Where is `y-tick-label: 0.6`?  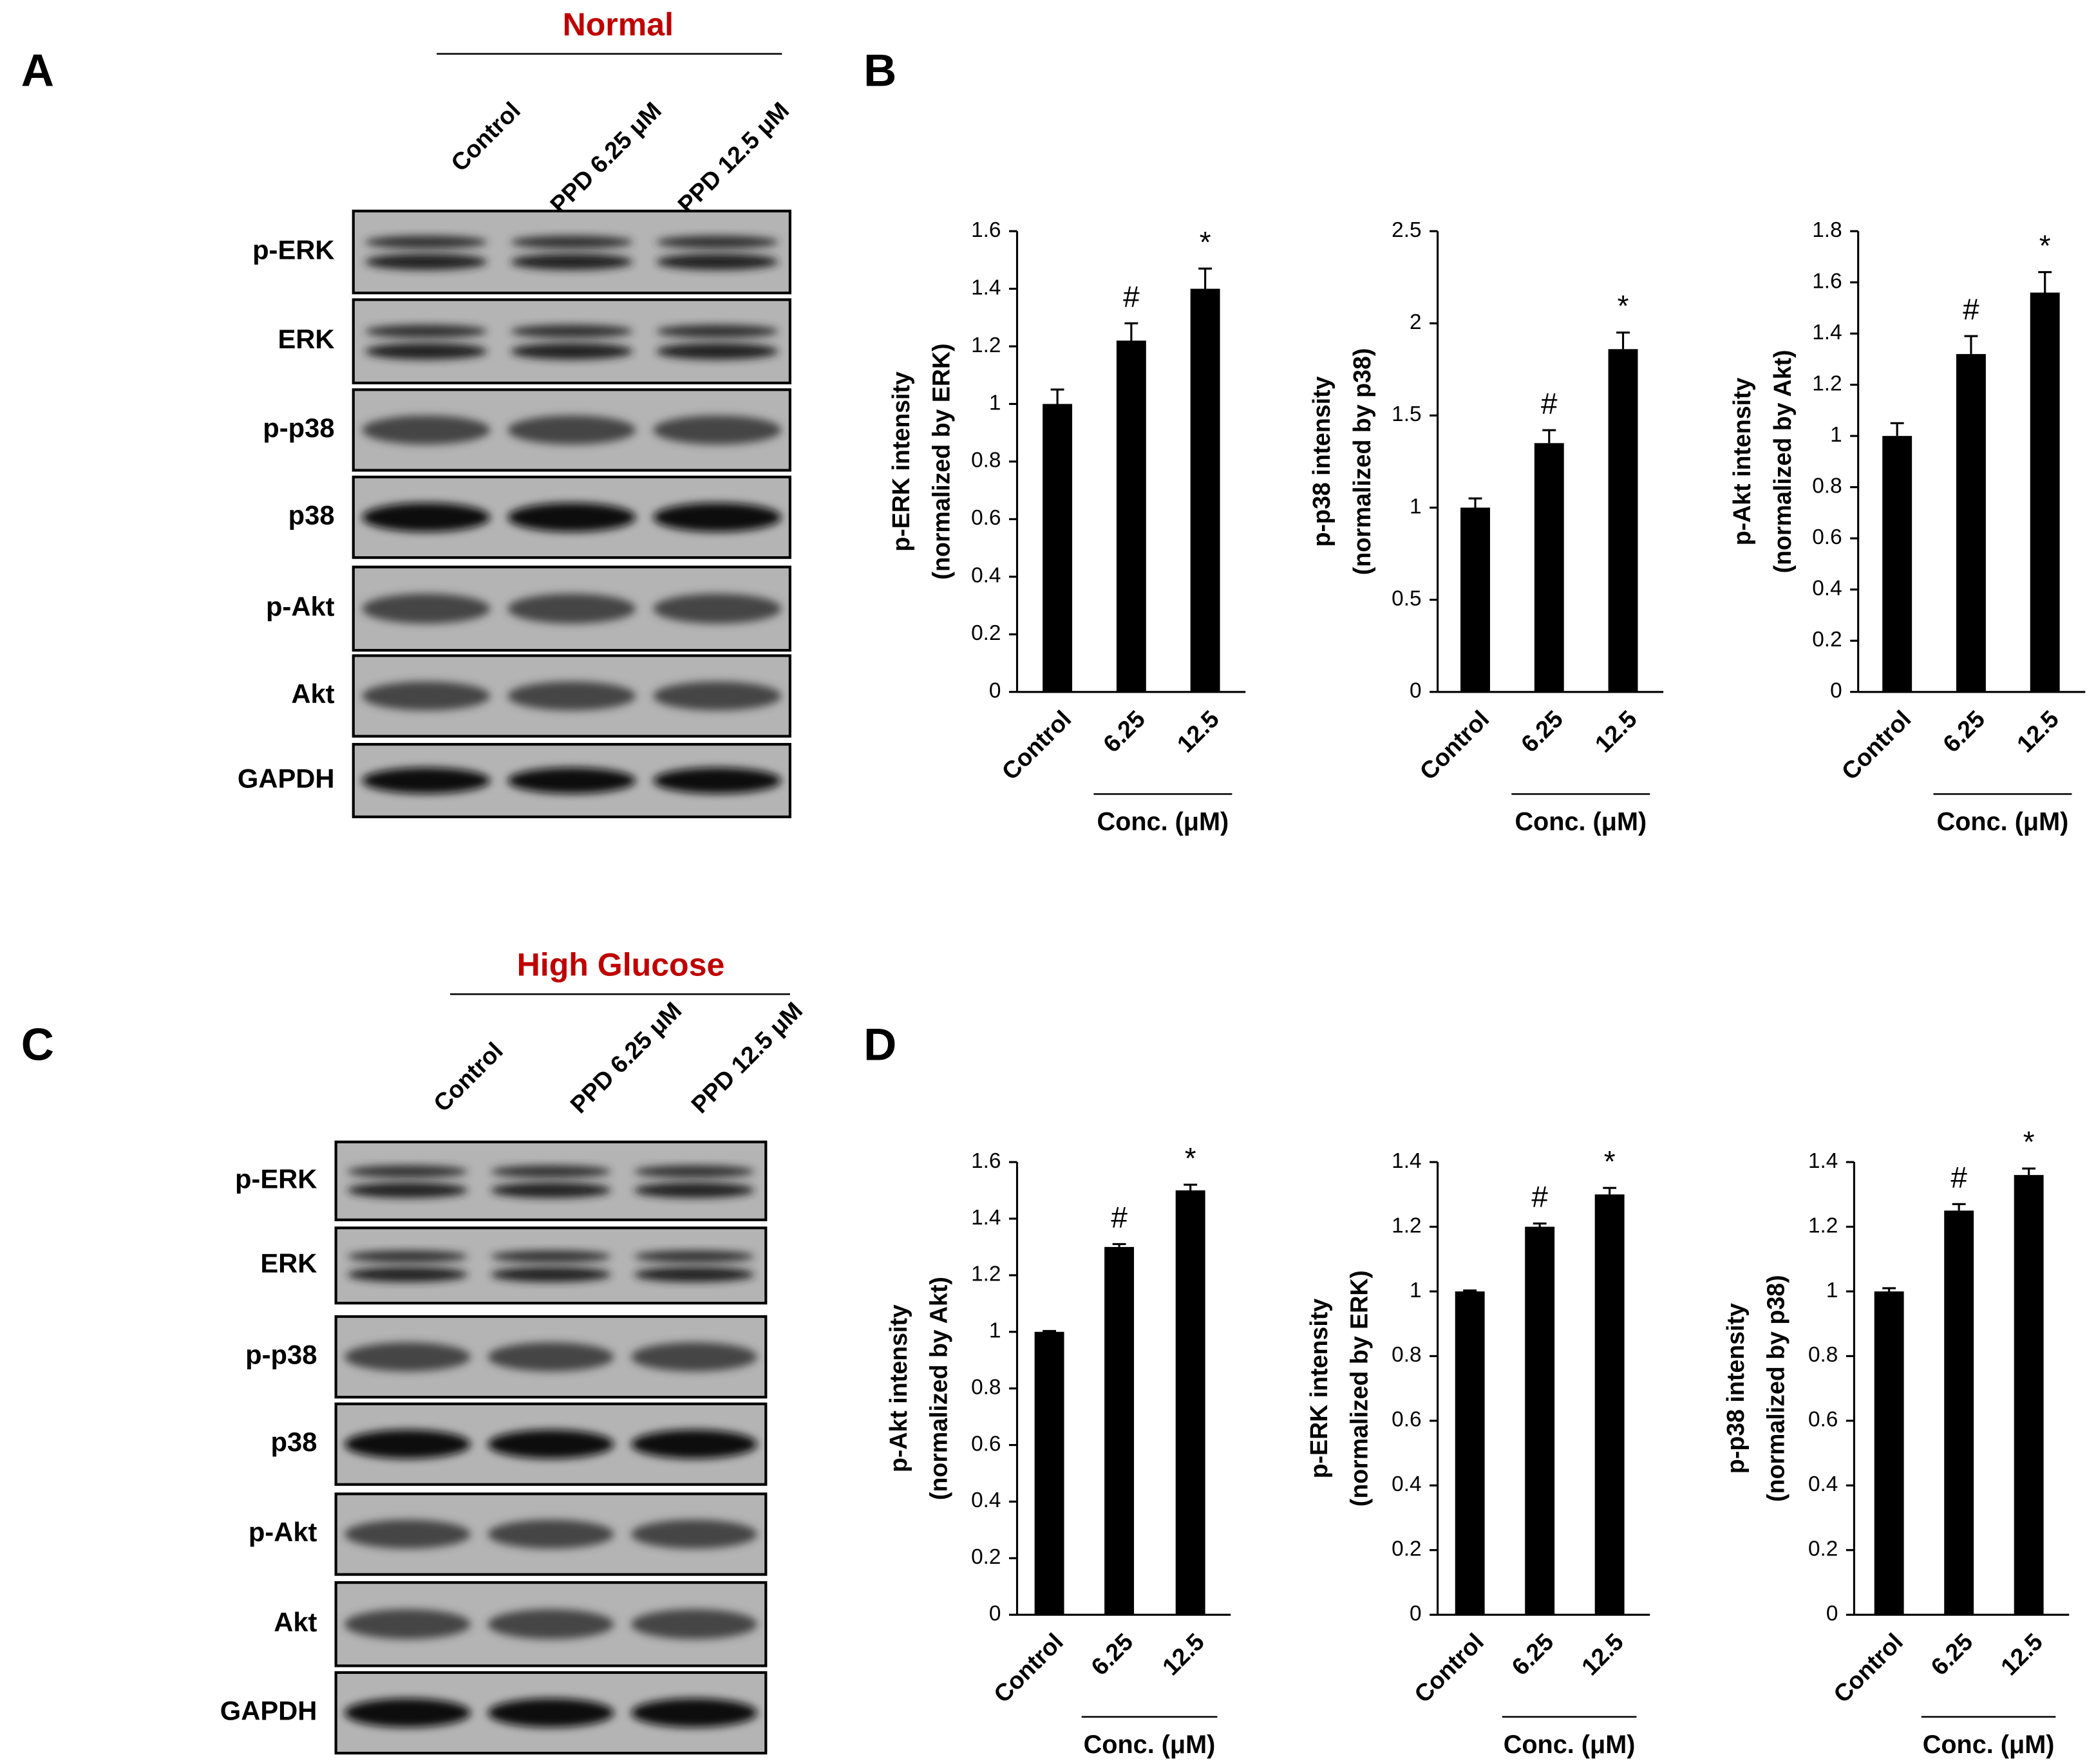 y-tick-label: 0.6 is located at coordinates (1827, 537).